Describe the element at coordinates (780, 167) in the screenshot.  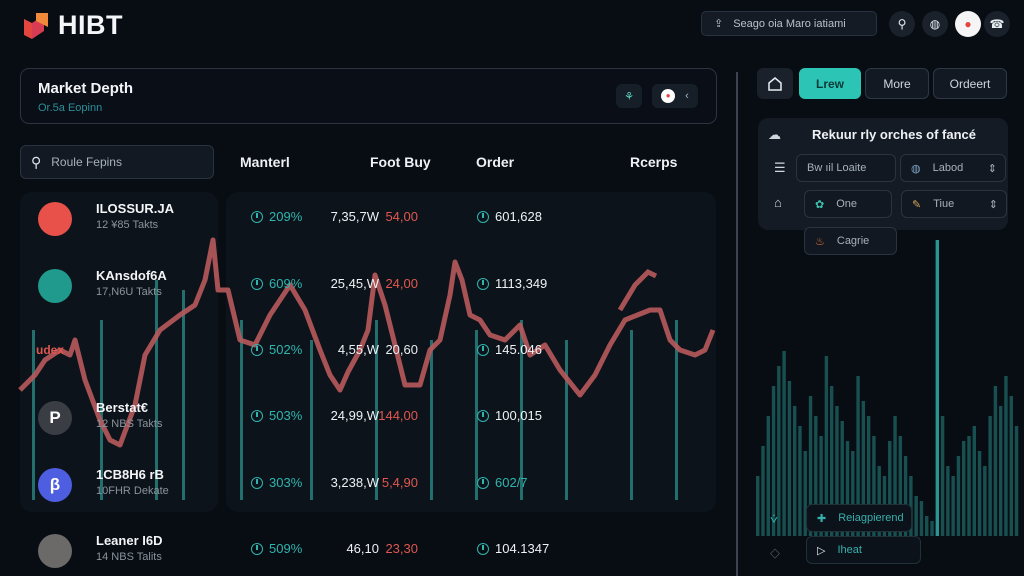
I see `sliders-icon: ☰` at that location.